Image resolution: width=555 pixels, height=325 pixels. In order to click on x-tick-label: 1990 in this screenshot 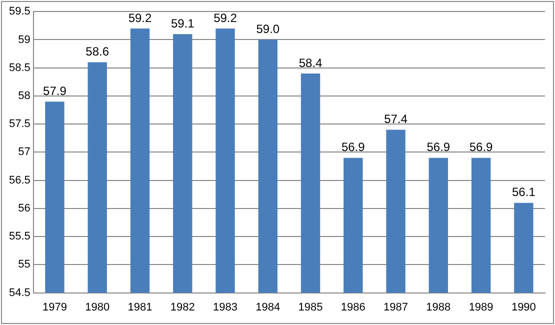, I will do `click(523, 307)`.